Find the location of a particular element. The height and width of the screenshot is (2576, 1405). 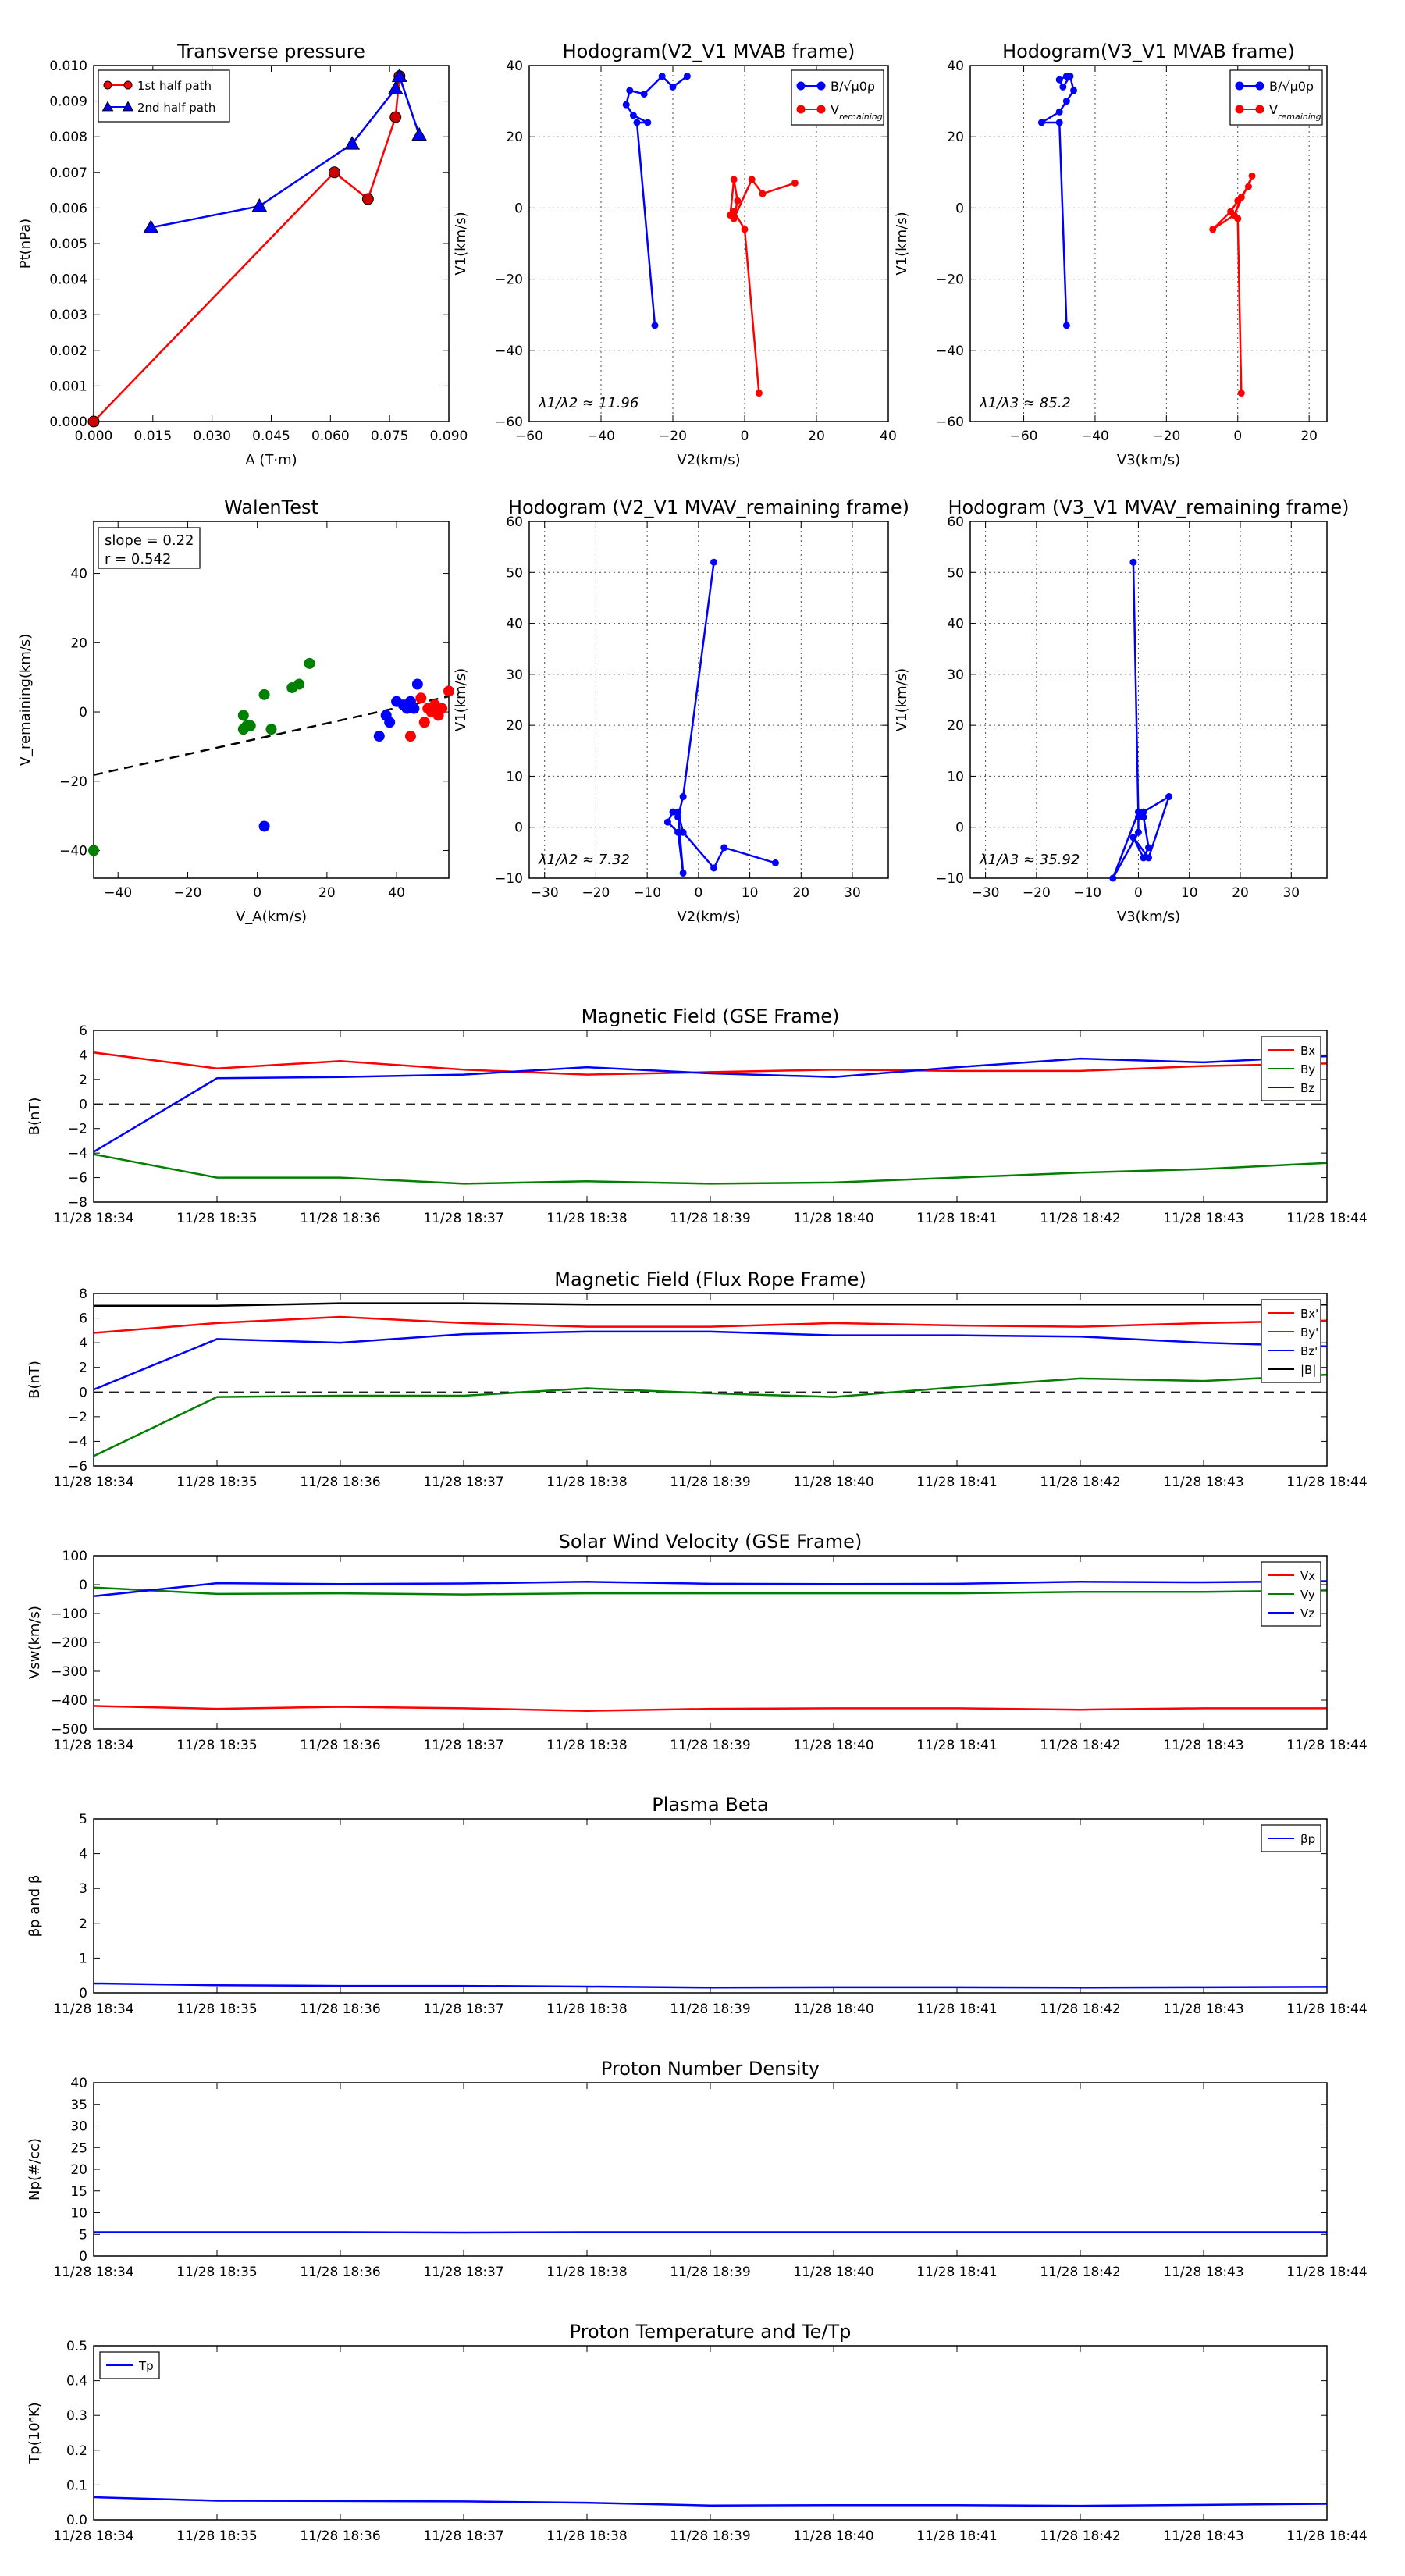

y-tick-label: 35 is located at coordinates (78, 2105).